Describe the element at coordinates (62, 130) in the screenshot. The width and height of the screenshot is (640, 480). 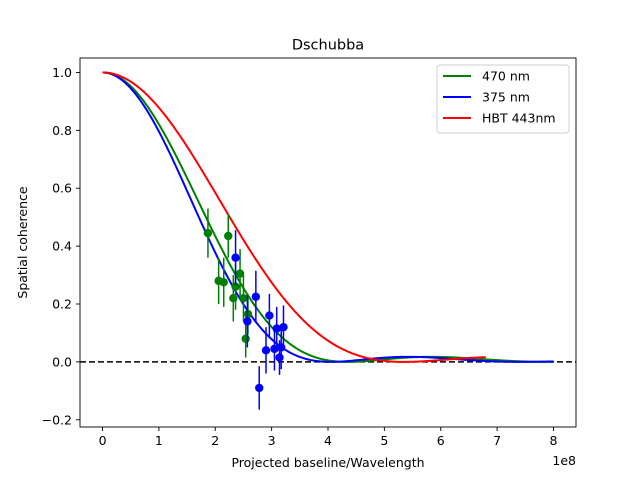
I see `y-tick-label: 0.8` at that location.